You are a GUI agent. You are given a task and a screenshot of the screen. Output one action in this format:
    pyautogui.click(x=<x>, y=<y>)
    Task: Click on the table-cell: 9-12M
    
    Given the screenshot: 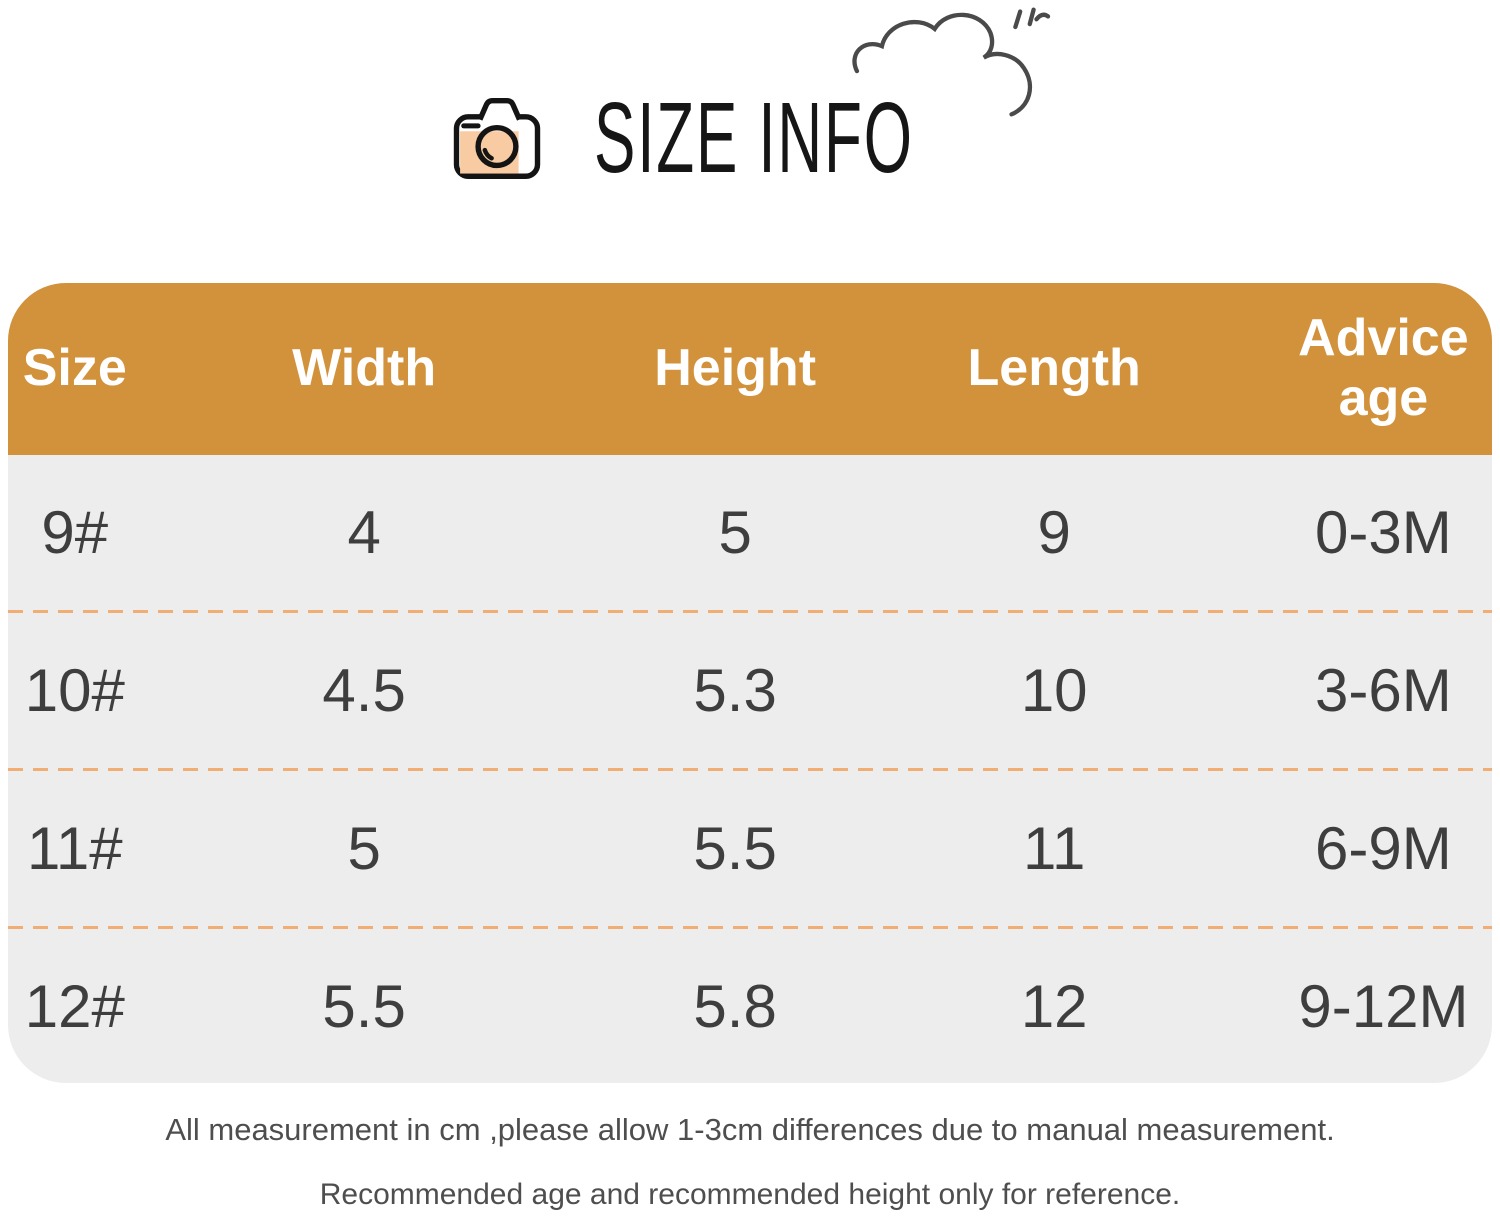 What is the action you would take?
    pyautogui.click(x=1383, y=1006)
    